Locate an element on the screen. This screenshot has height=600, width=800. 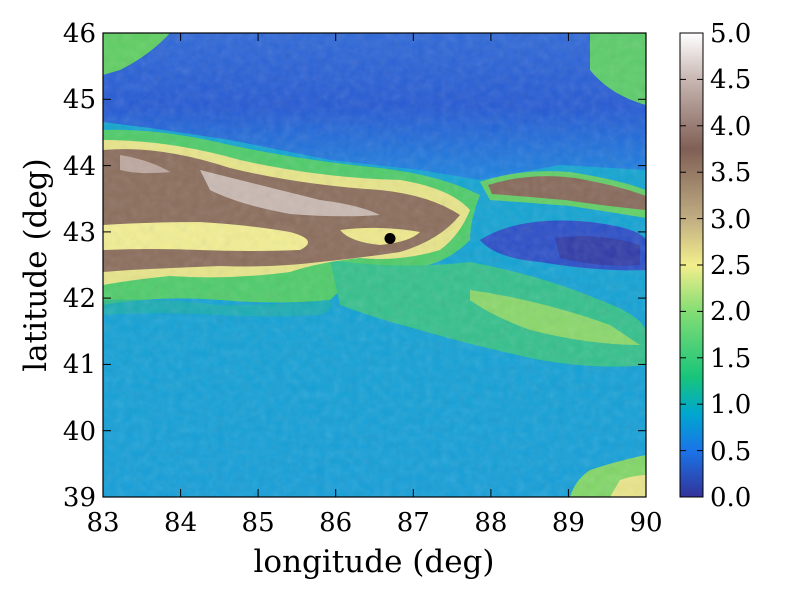
colorbar-tick-label: 0.0 is located at coordinates (730, 498).